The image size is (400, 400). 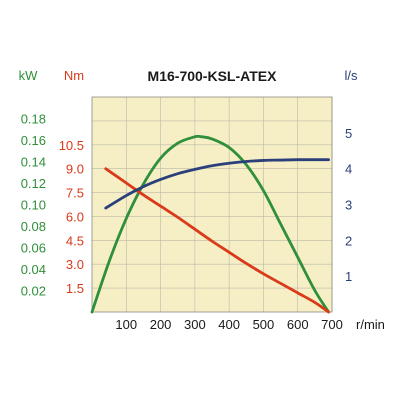 I want to click on x-tick-label-2: 300, so click(x=195, y=324).